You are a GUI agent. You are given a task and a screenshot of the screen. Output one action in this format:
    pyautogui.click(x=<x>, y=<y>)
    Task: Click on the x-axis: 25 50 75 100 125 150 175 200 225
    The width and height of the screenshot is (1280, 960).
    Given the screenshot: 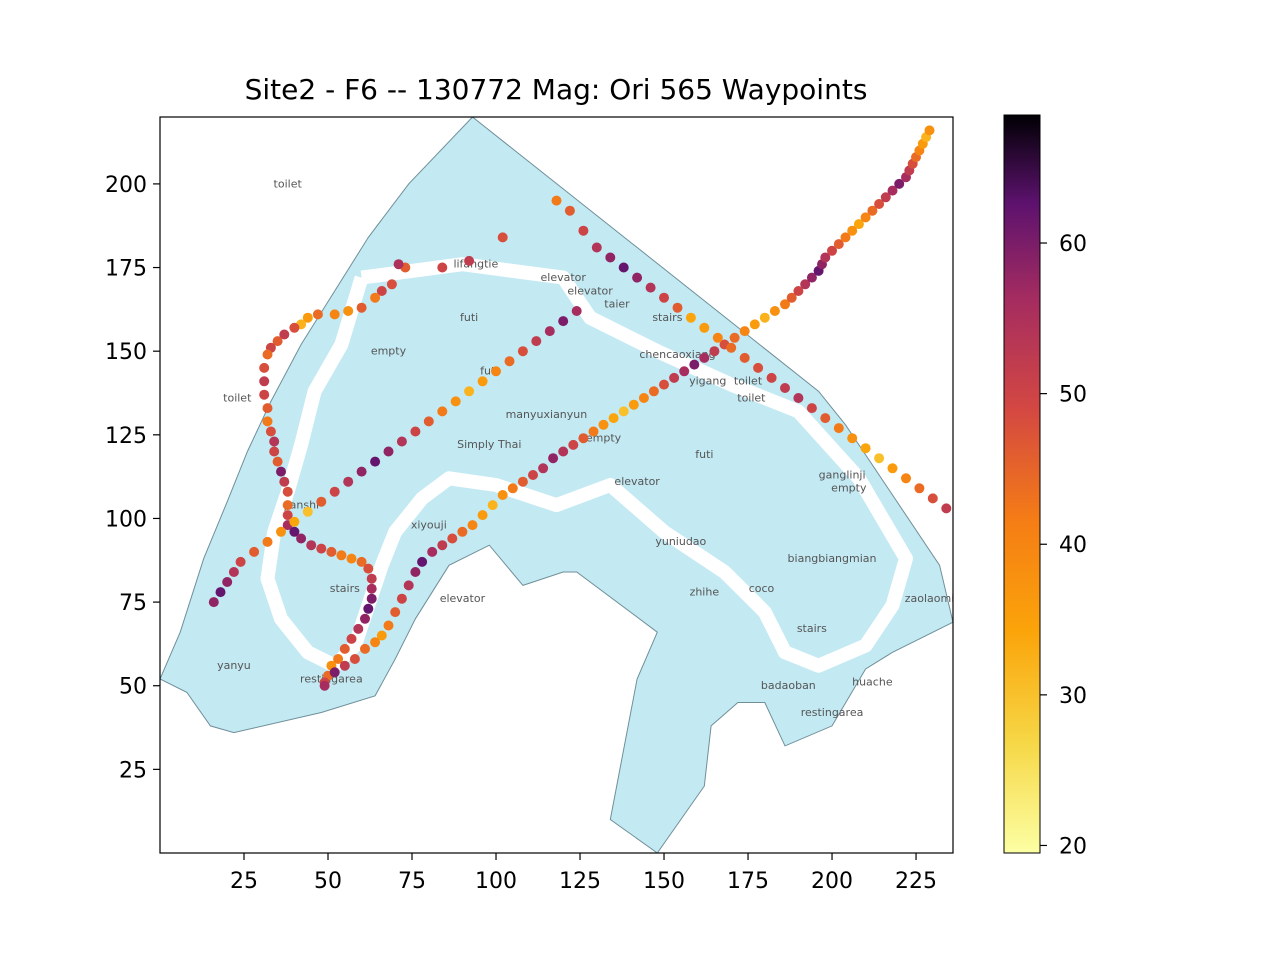 What is the action you would take?
    pyautogui.click(x=583, y=873)
    